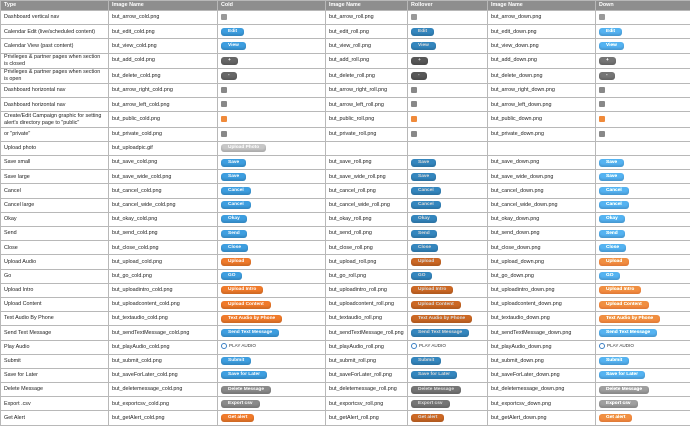 The height and width of the screenshot is (426, 690). I want to click on header-cell: Cold, so click(271, 5).